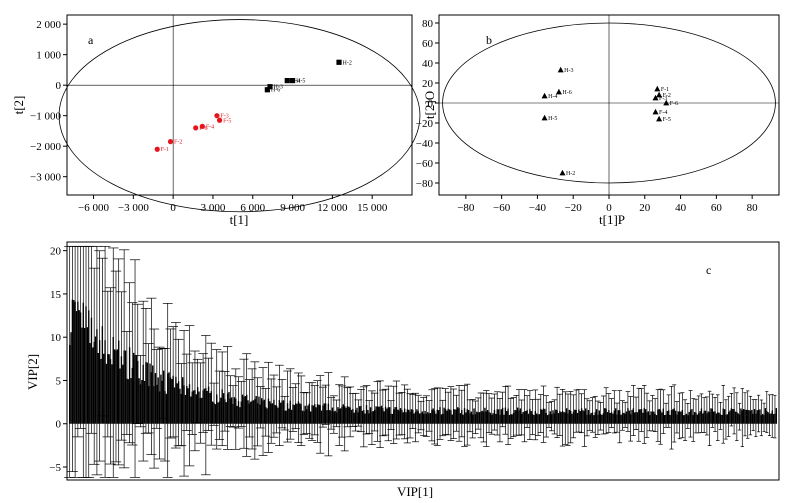 The height and width of the screenshot is (503, 791). I want to click on panel-c-y-tick-label: 20, so click(56, 252).